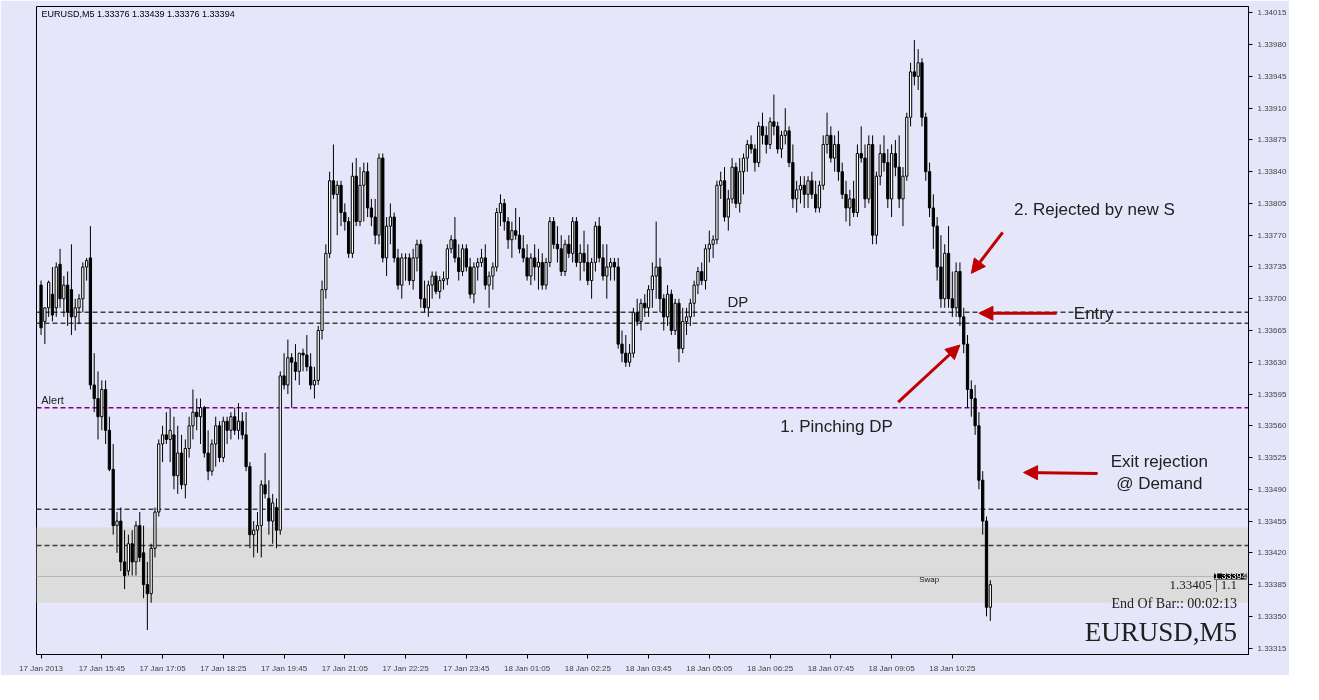  I want to click on x-tick-label: 17 Jan 18:25, so click(223, 668).